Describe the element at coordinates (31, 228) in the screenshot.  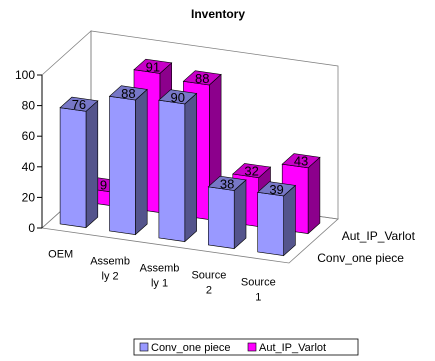
I see `y-tick-label: 0` at that location.